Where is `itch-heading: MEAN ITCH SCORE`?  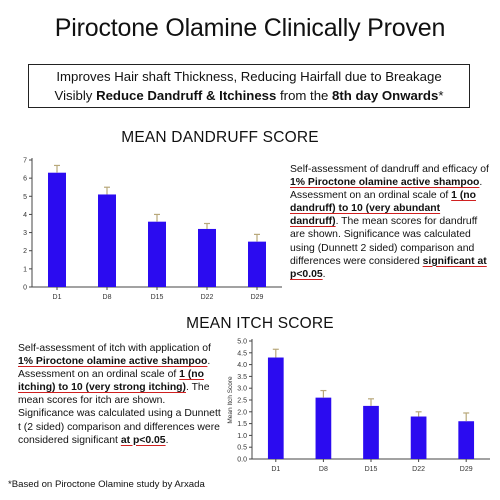
itch-heading: MEAN ITCH SCORE is located at coordinates (260, 323).